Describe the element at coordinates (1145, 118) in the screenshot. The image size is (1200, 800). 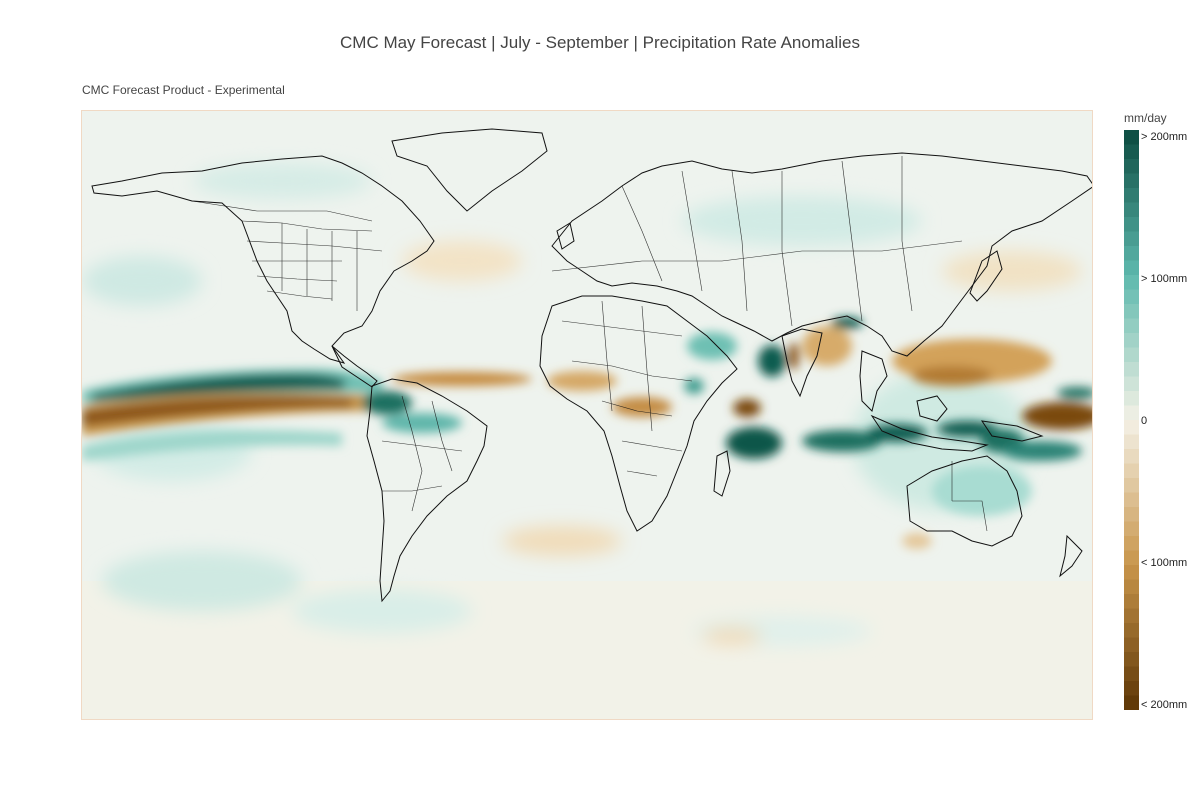
I see `colorbar-title: mm/day` at that location.